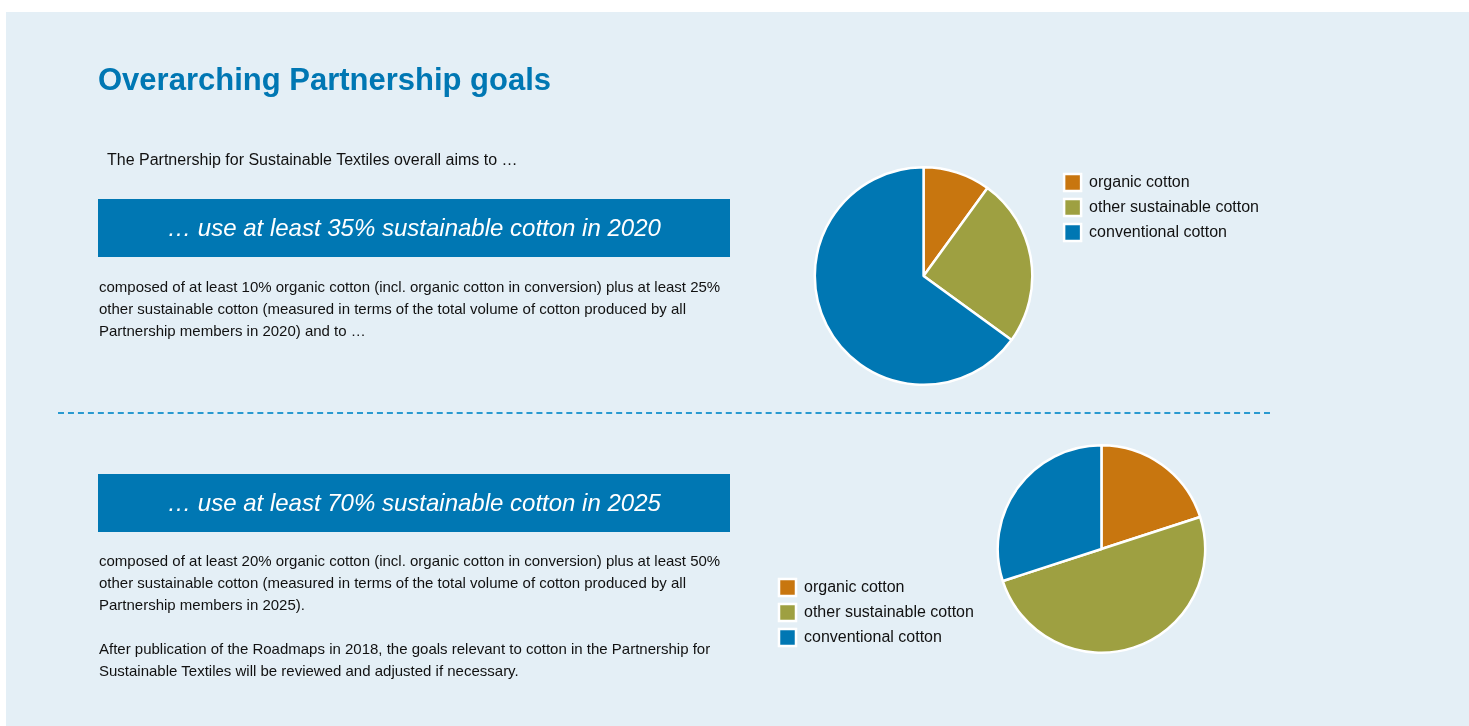 The width and height of the screenshot is (1469, 726). What do you see at coordinates (325, 80) in the screenshot?
I see `text: Overarching Partnership goals` at bounding box center [325, 80].